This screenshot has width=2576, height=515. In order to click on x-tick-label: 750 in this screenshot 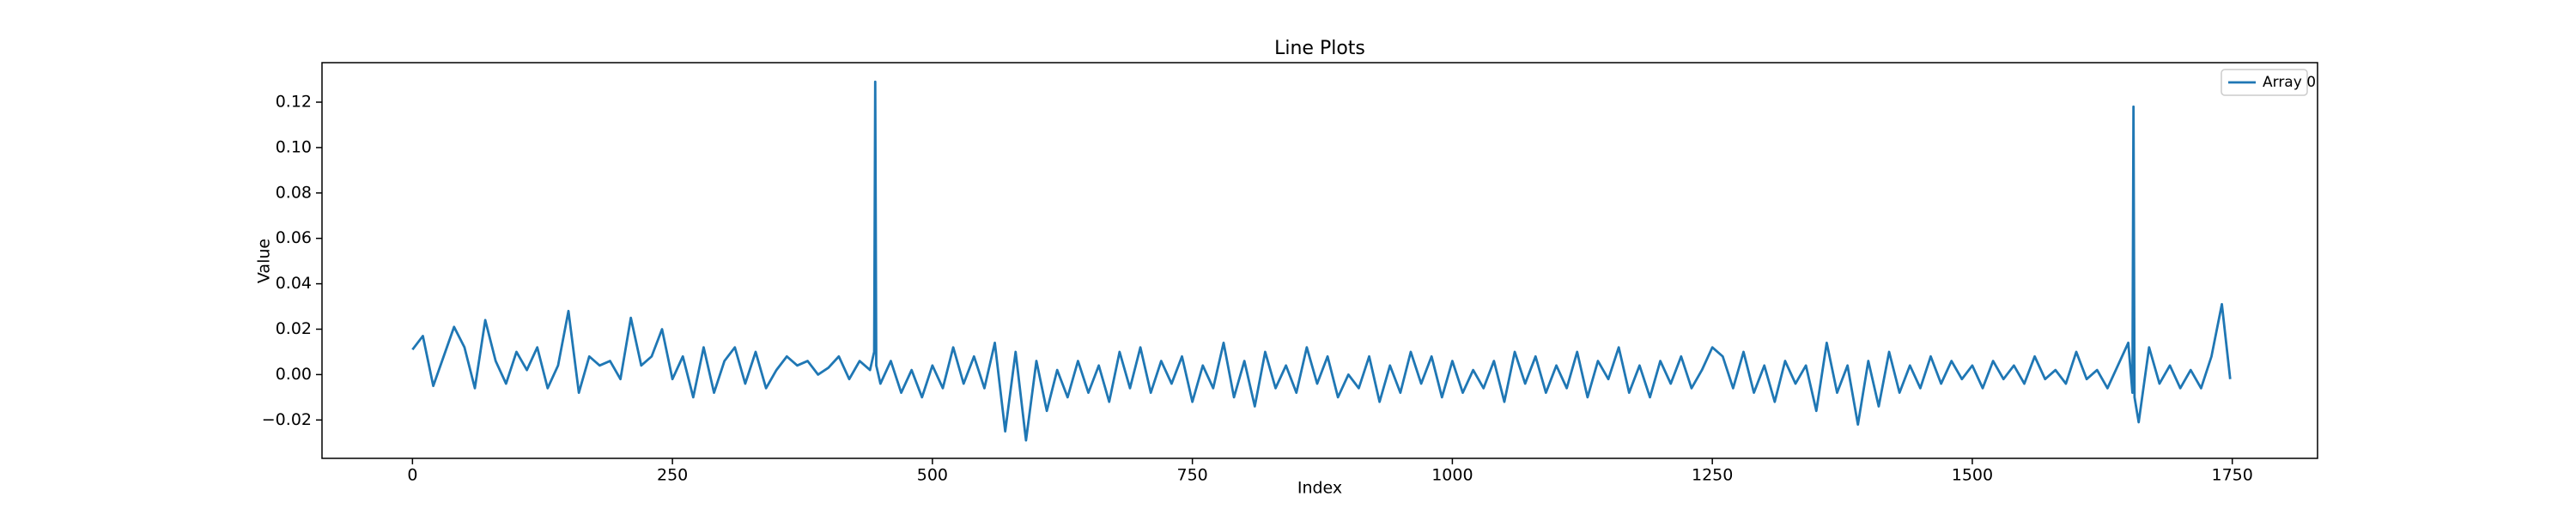, I will do `click(1192, 475)`.